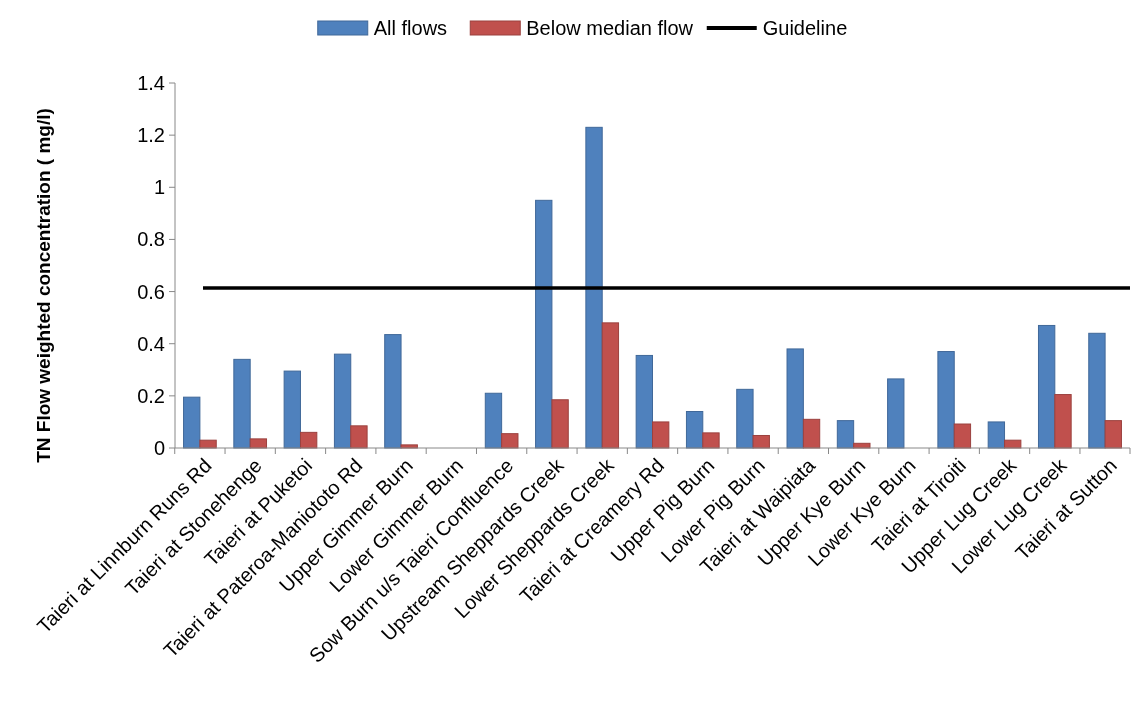  What do you see at coordinates (410, 28) in the screenshot?
I see `legend-label: All flows` at bounding box center [410, 28].